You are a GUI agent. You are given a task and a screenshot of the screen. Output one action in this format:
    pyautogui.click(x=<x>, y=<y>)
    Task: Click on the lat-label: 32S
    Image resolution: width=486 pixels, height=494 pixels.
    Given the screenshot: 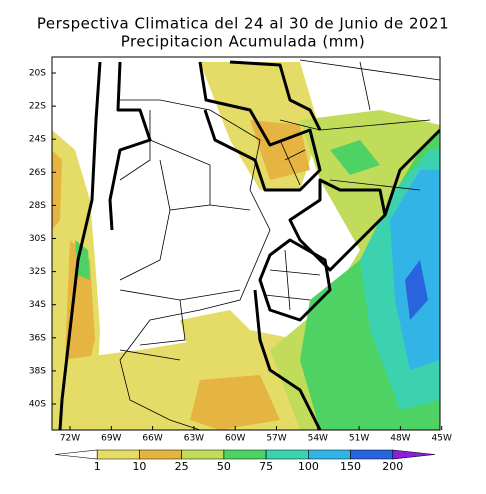 What is the action you would take?
    pyautogui.click(x=37, y=272)
    